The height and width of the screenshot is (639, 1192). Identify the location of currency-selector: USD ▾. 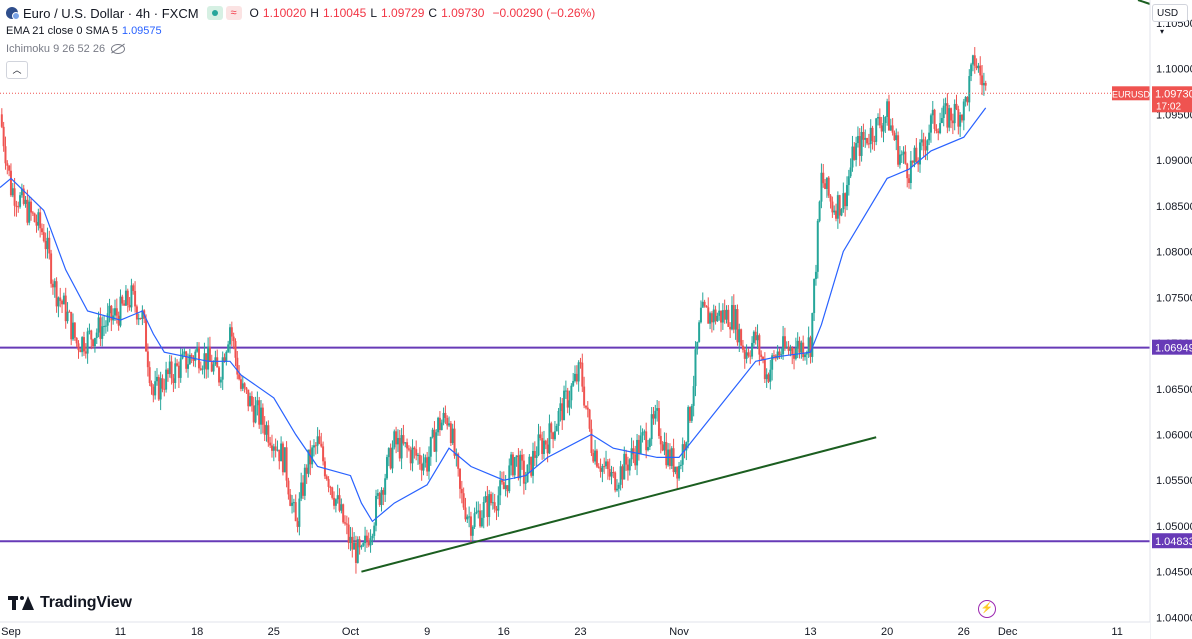
(1170, 20).